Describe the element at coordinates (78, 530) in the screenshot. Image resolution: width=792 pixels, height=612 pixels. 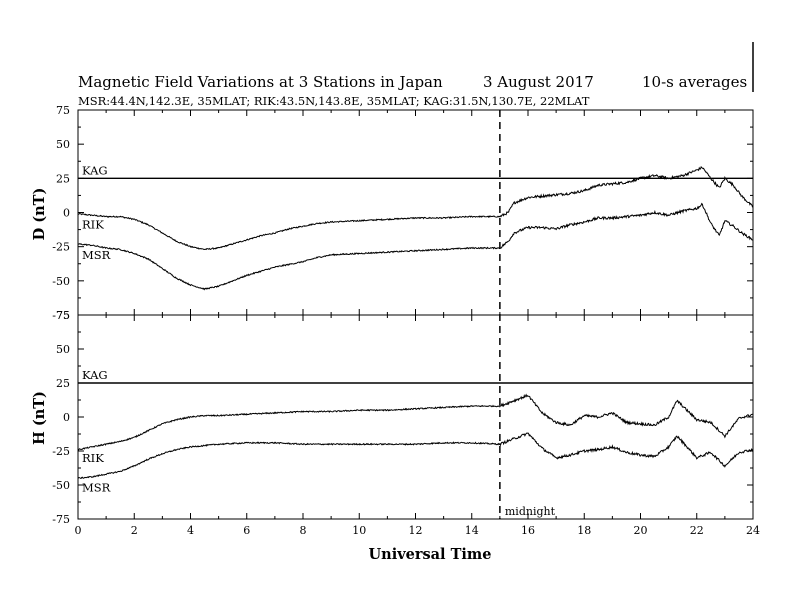
I see `x-tick-label: 0` at that location.